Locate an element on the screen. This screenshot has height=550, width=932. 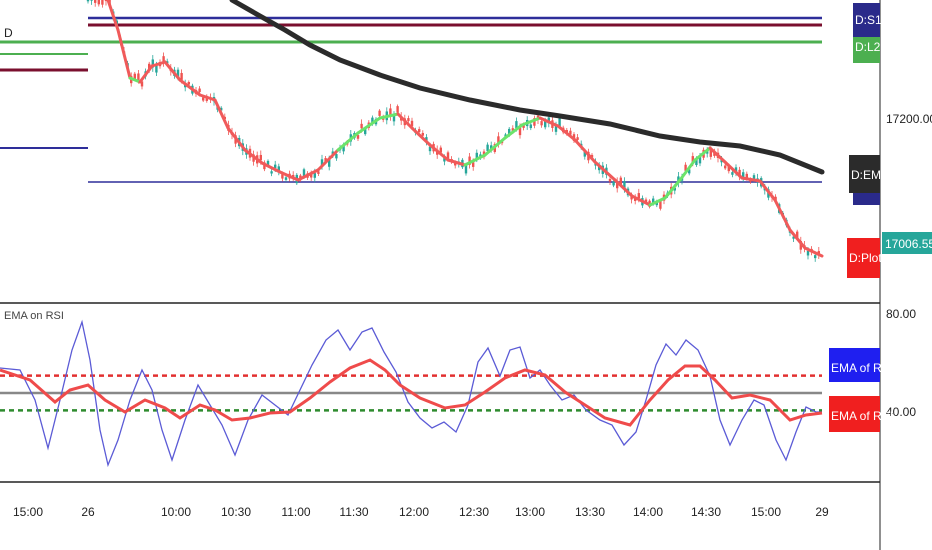
s1-badge-text: D:S1 is located at coordinates (868, 20).